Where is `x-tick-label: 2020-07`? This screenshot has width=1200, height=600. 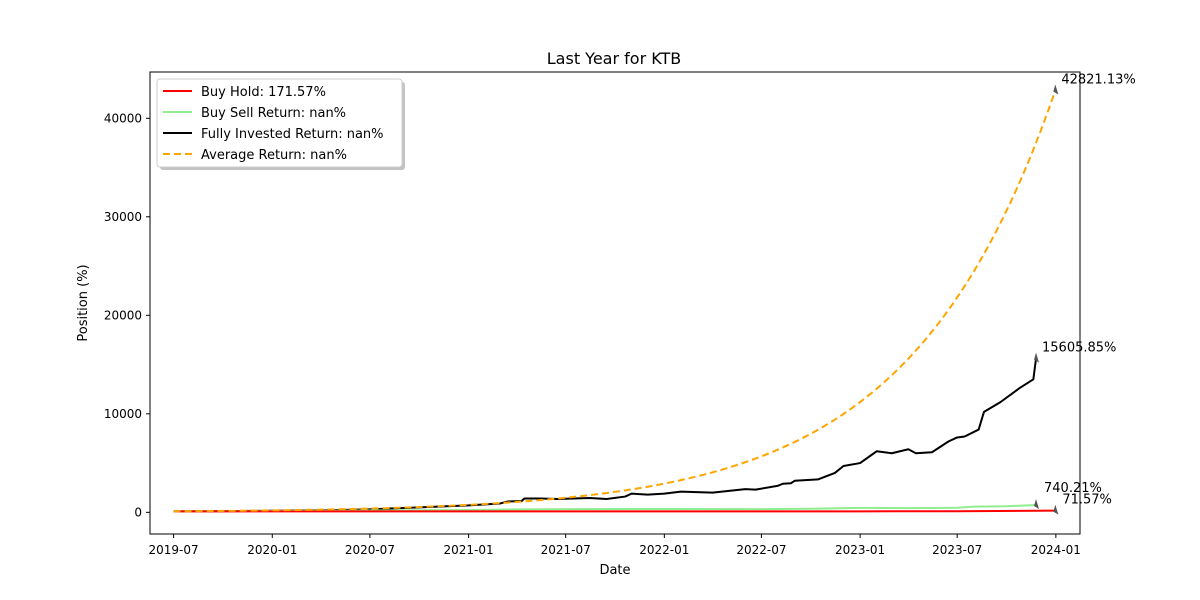 x-tick-label: 2020-07 is located at coordinates (370, 550).